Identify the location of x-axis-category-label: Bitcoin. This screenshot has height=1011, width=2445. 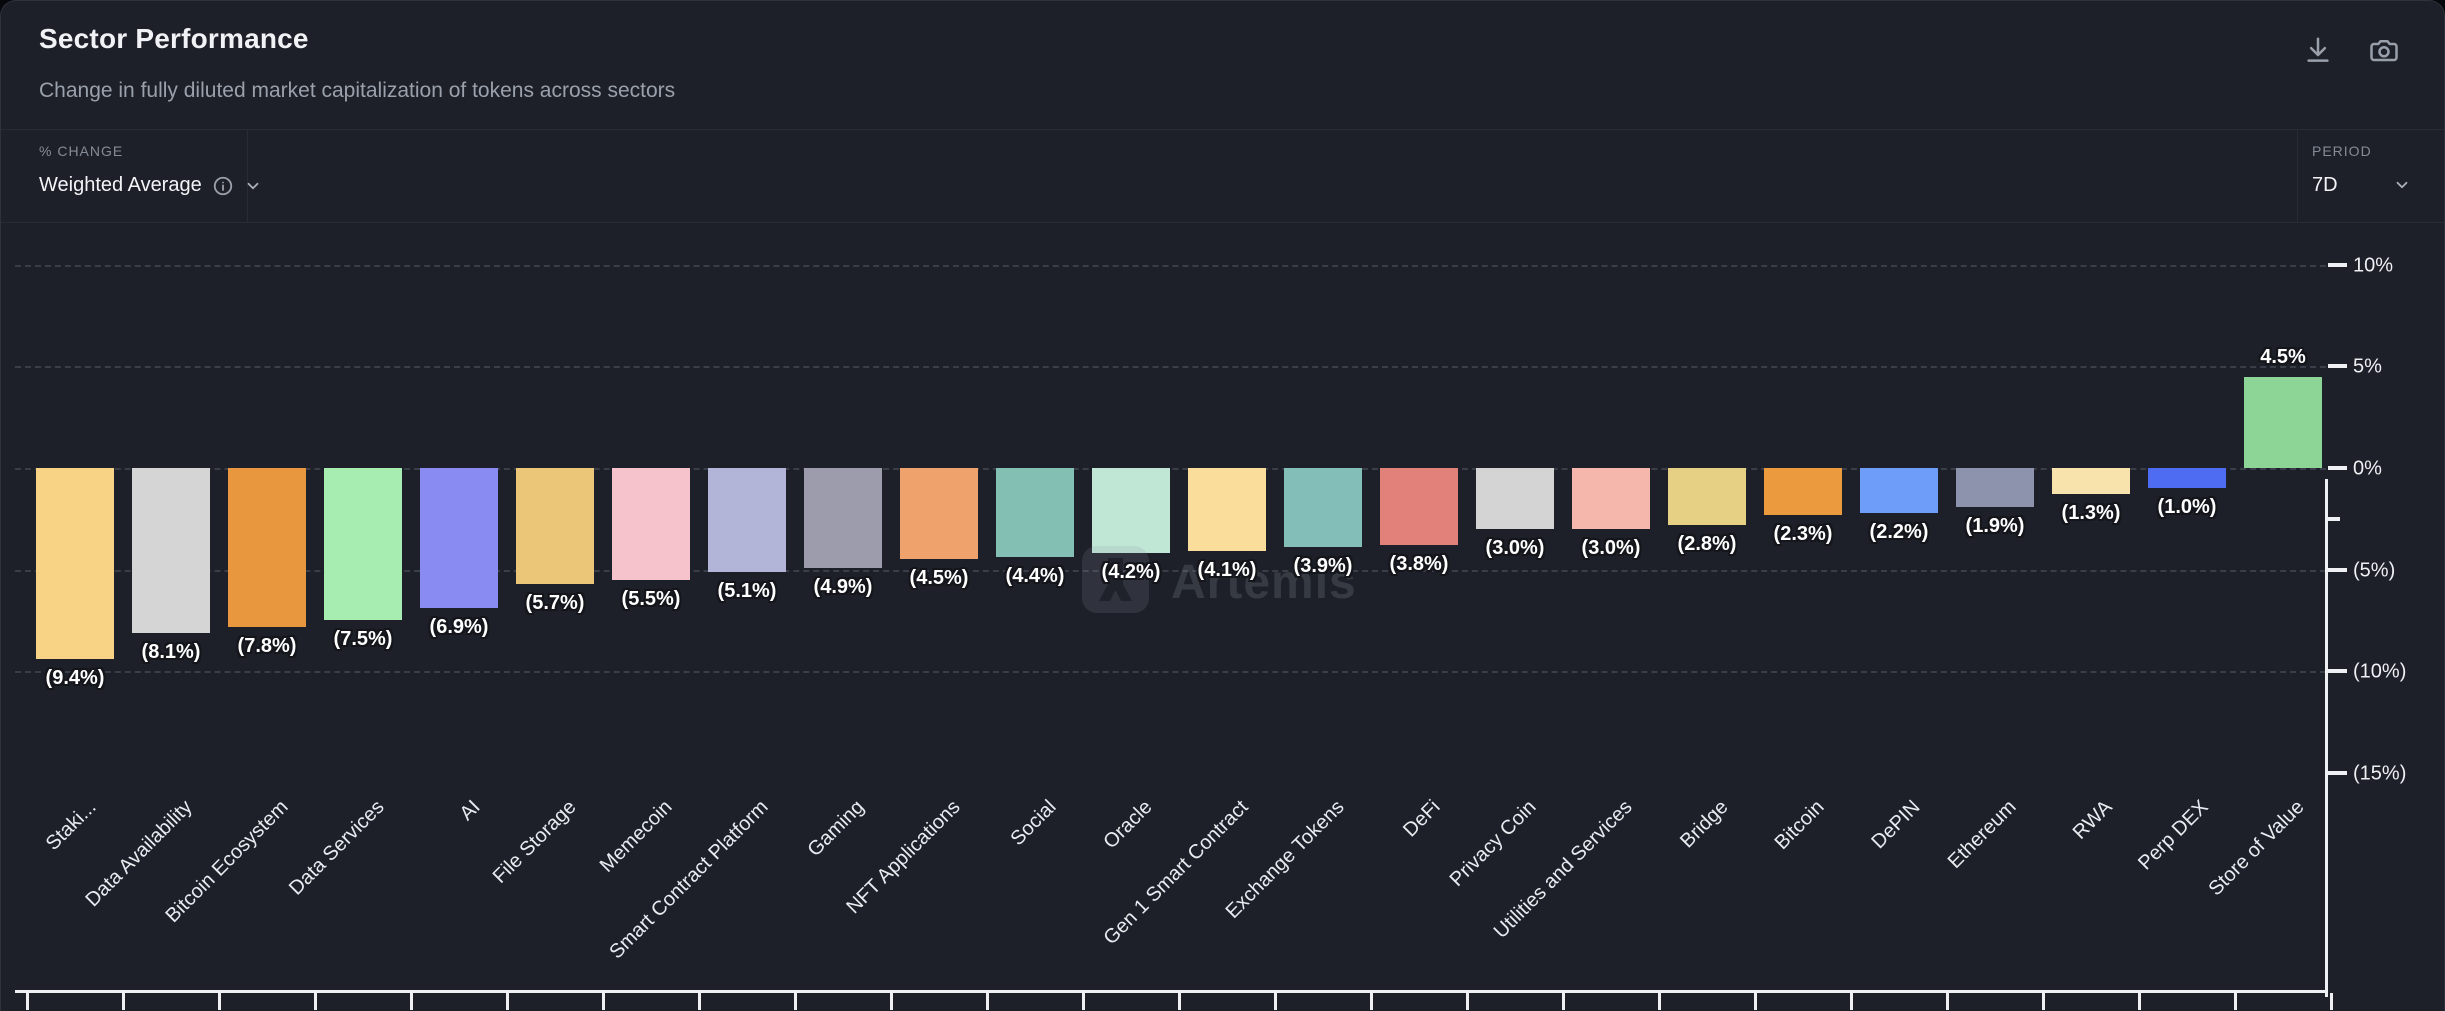
(1799, 825).